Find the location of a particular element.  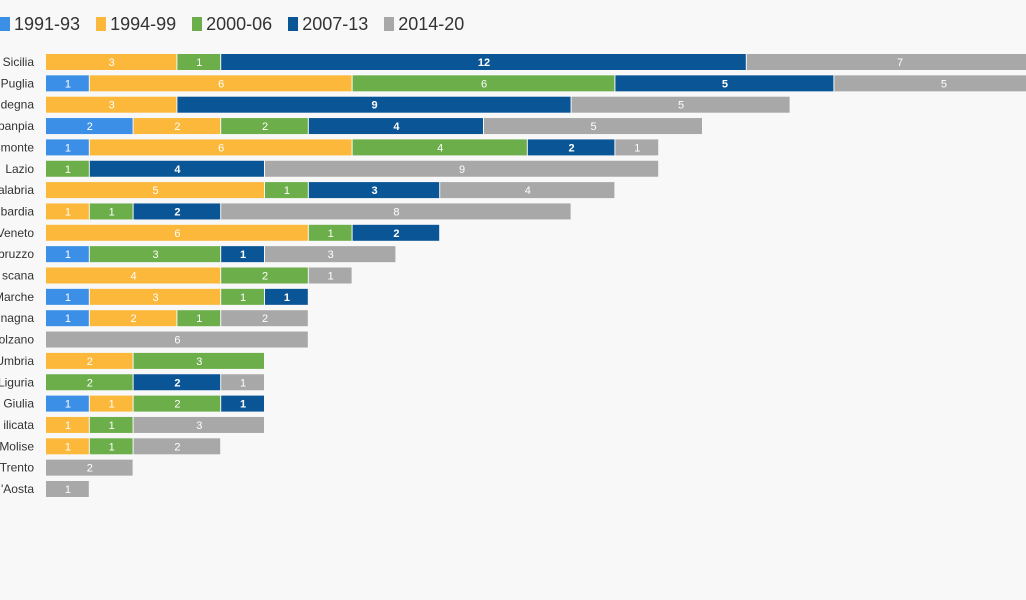

legend-item-2014-20: 2014-20 is located at coordinates (424, 24).